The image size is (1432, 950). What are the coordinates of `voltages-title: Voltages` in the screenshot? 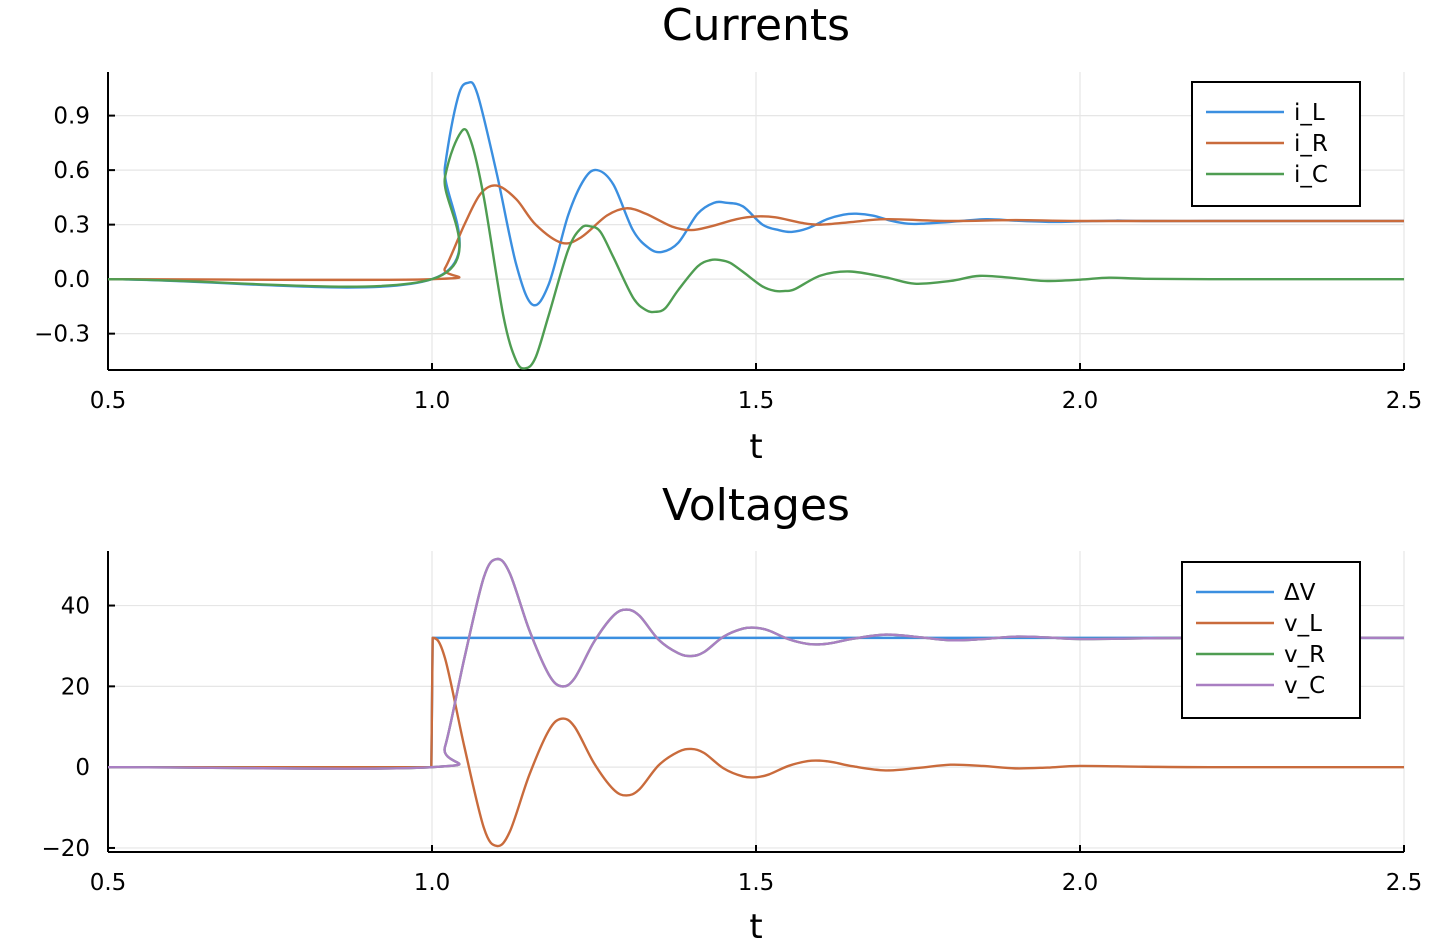 It's located at (756, 505).